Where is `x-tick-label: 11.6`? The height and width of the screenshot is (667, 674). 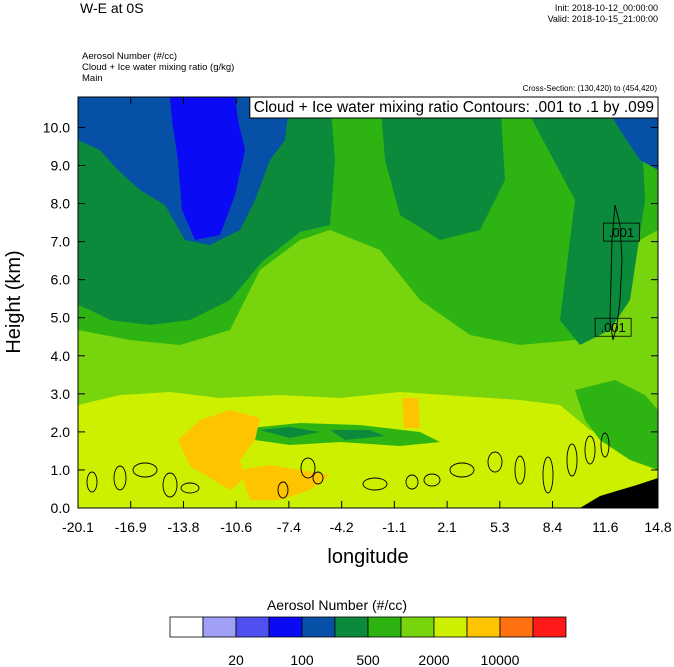 x-tick-label: 11.6 is located at coordinates (605, 527).